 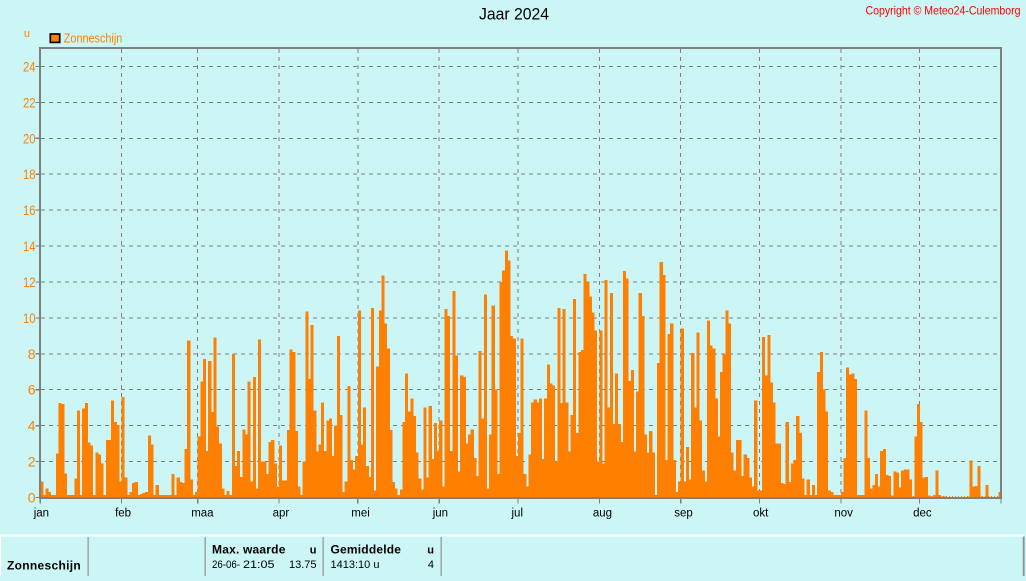 What do you see at coordinates (259, 565) in the screenshot?
I see `svg-text: 21:05` at bounding box center [259, 565].